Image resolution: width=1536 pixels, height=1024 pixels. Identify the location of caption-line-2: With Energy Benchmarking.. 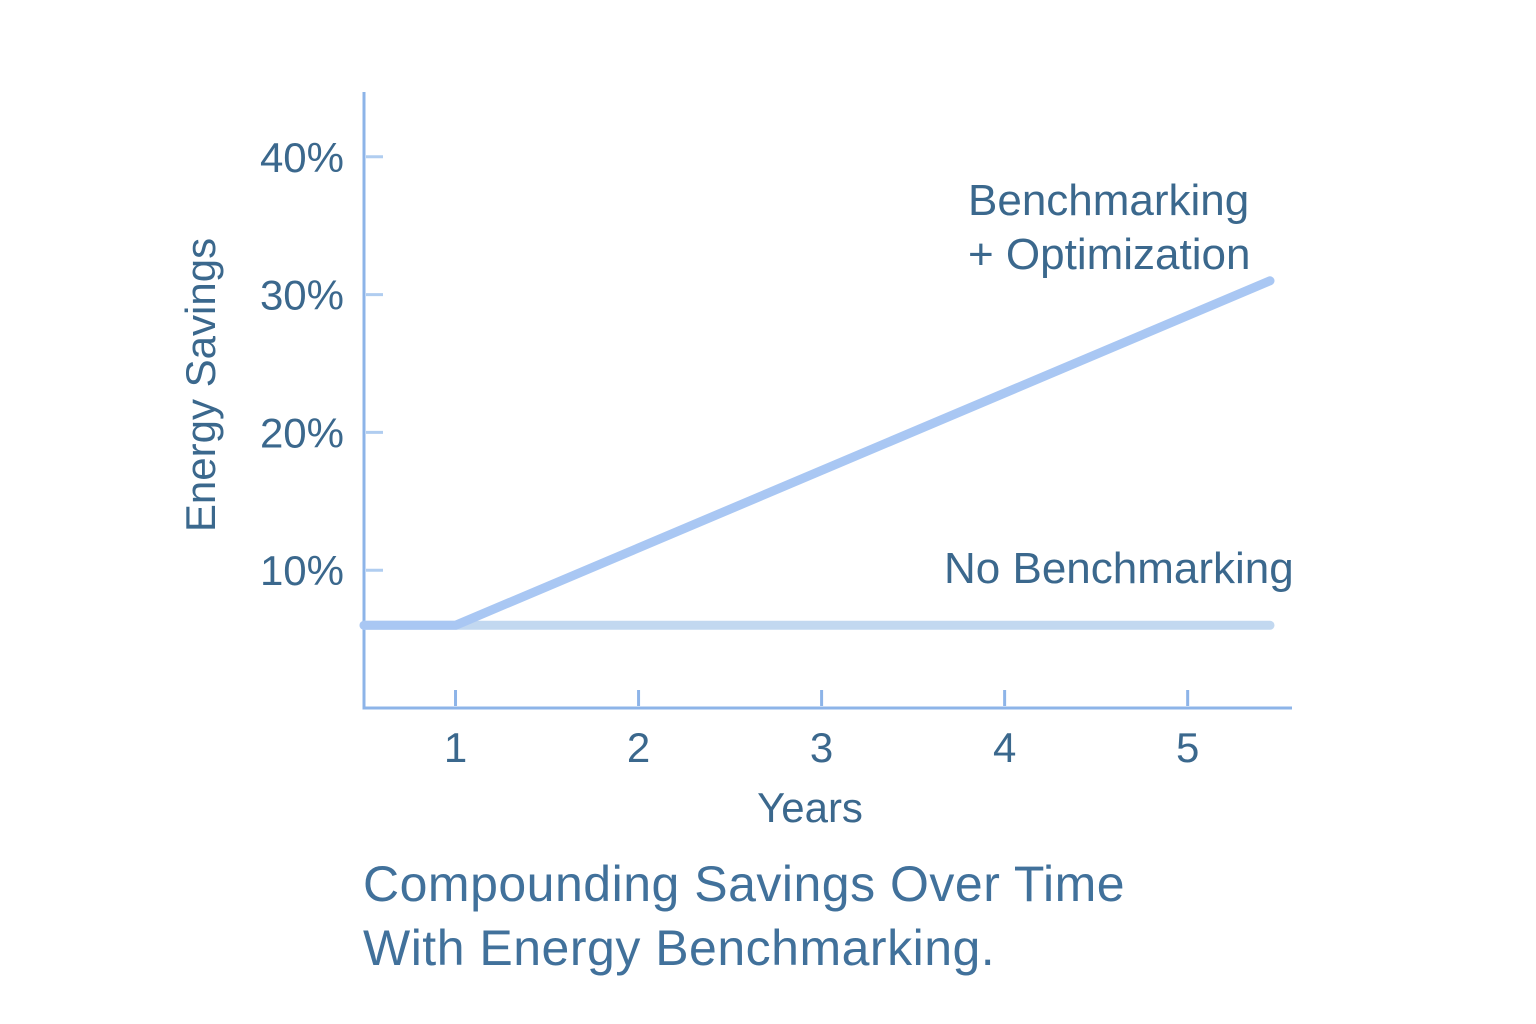
(679, 948).